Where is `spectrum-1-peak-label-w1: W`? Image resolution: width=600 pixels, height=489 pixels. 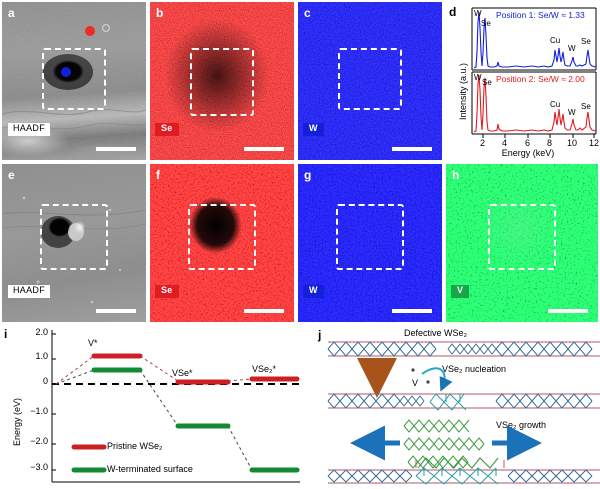
spectrum-1-peak-label-w1: W is located at coordinates (478, 13).